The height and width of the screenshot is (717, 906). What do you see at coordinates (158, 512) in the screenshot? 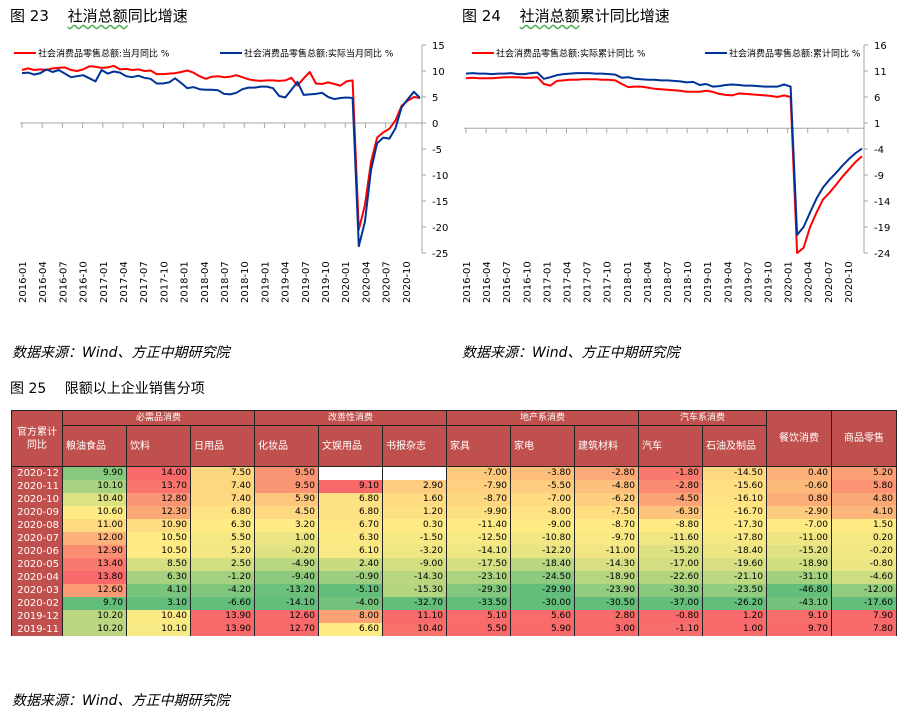
I see `table-cell: 12.30` at bounding box center [158, 512].